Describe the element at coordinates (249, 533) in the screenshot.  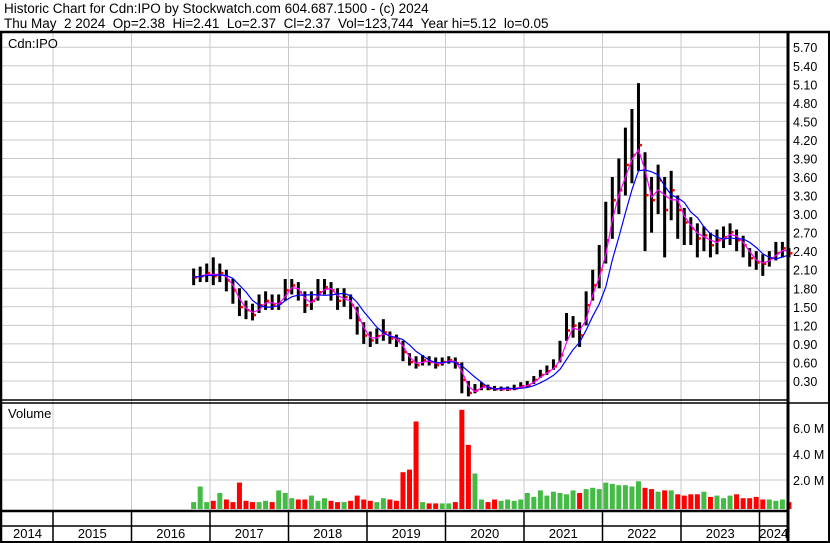
I see `year-tick-label: 2017` at that location.